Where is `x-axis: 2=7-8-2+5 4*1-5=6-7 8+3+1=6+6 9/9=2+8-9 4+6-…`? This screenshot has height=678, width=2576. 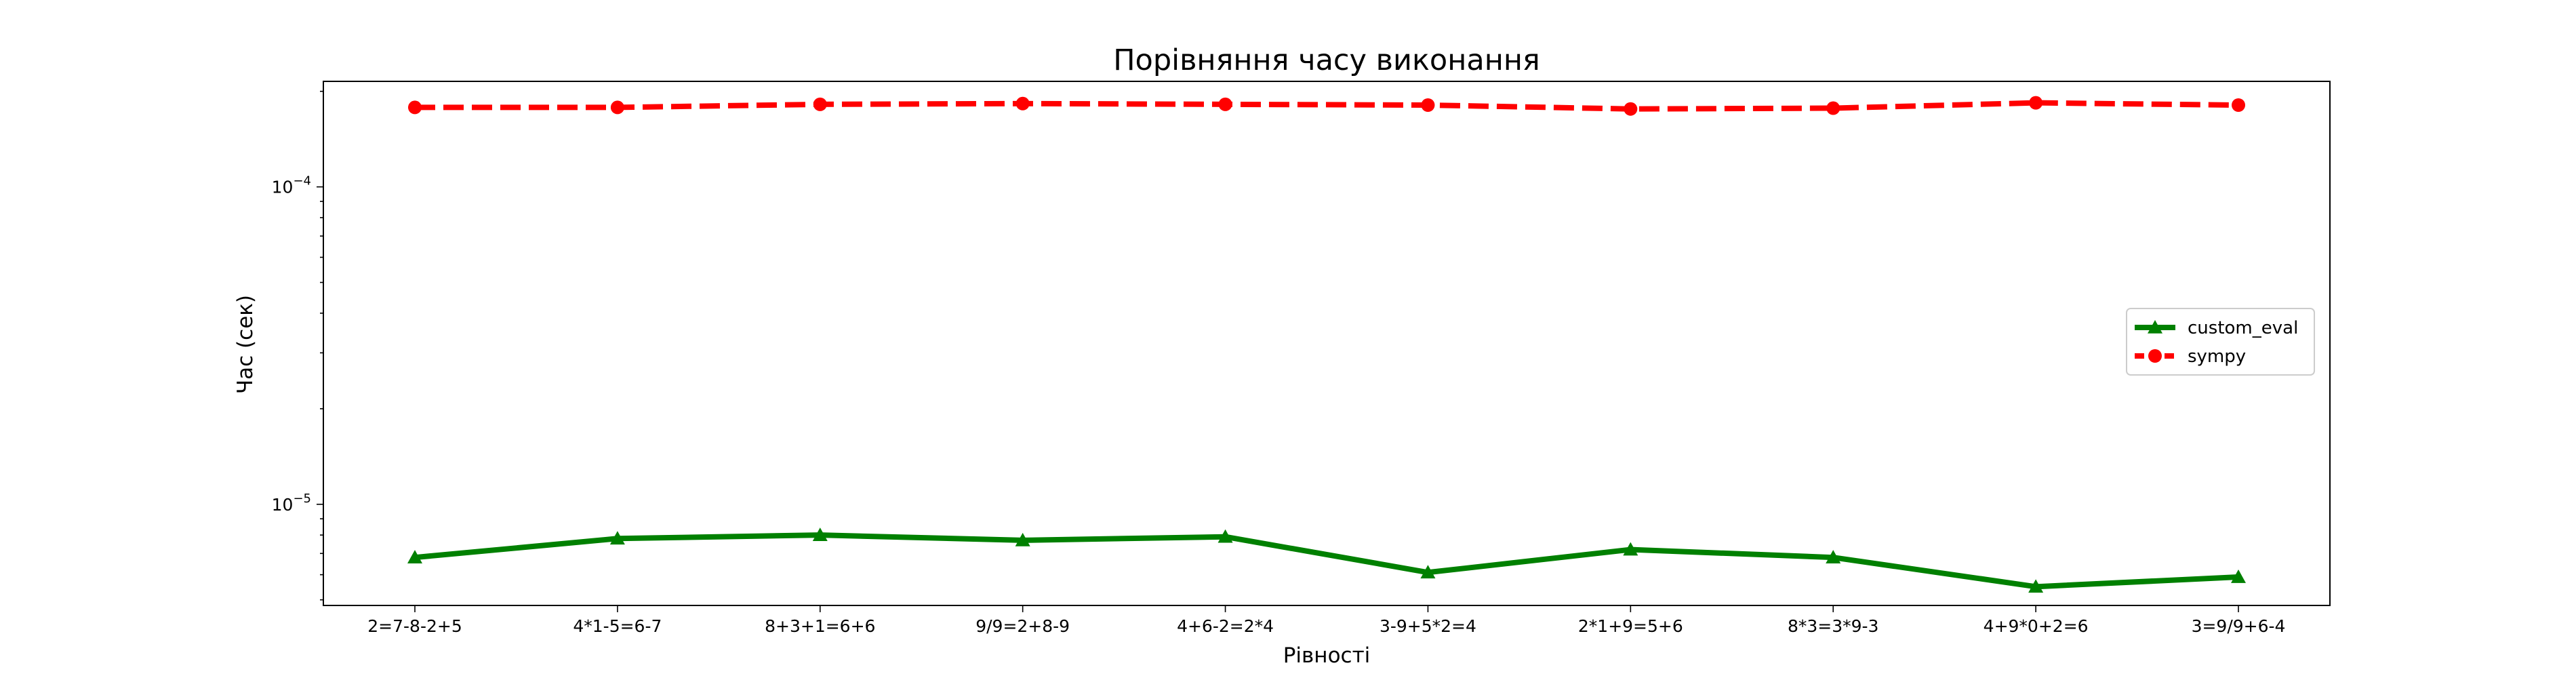 x-axis: 2=7-8-2+5 4*1-5=6-7 8+3+1=6+6 9/9=2+8-9 4+6-… is located at coordinates (1326, 620).